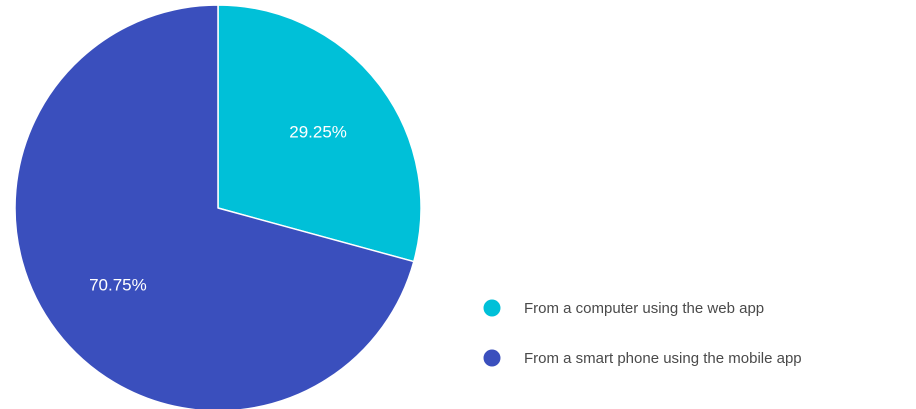 The image size is (916, 409). I want to click on pie-slice-label-1: 29.25%, so click(318, 132).